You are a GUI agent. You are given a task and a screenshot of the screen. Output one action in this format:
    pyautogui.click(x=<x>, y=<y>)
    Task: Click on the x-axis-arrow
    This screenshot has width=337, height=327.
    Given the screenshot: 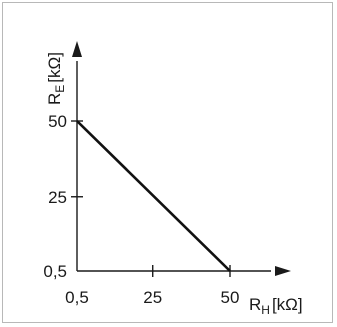 What is the action you would take?
    pyautogui.click(x=283, y=271)
    